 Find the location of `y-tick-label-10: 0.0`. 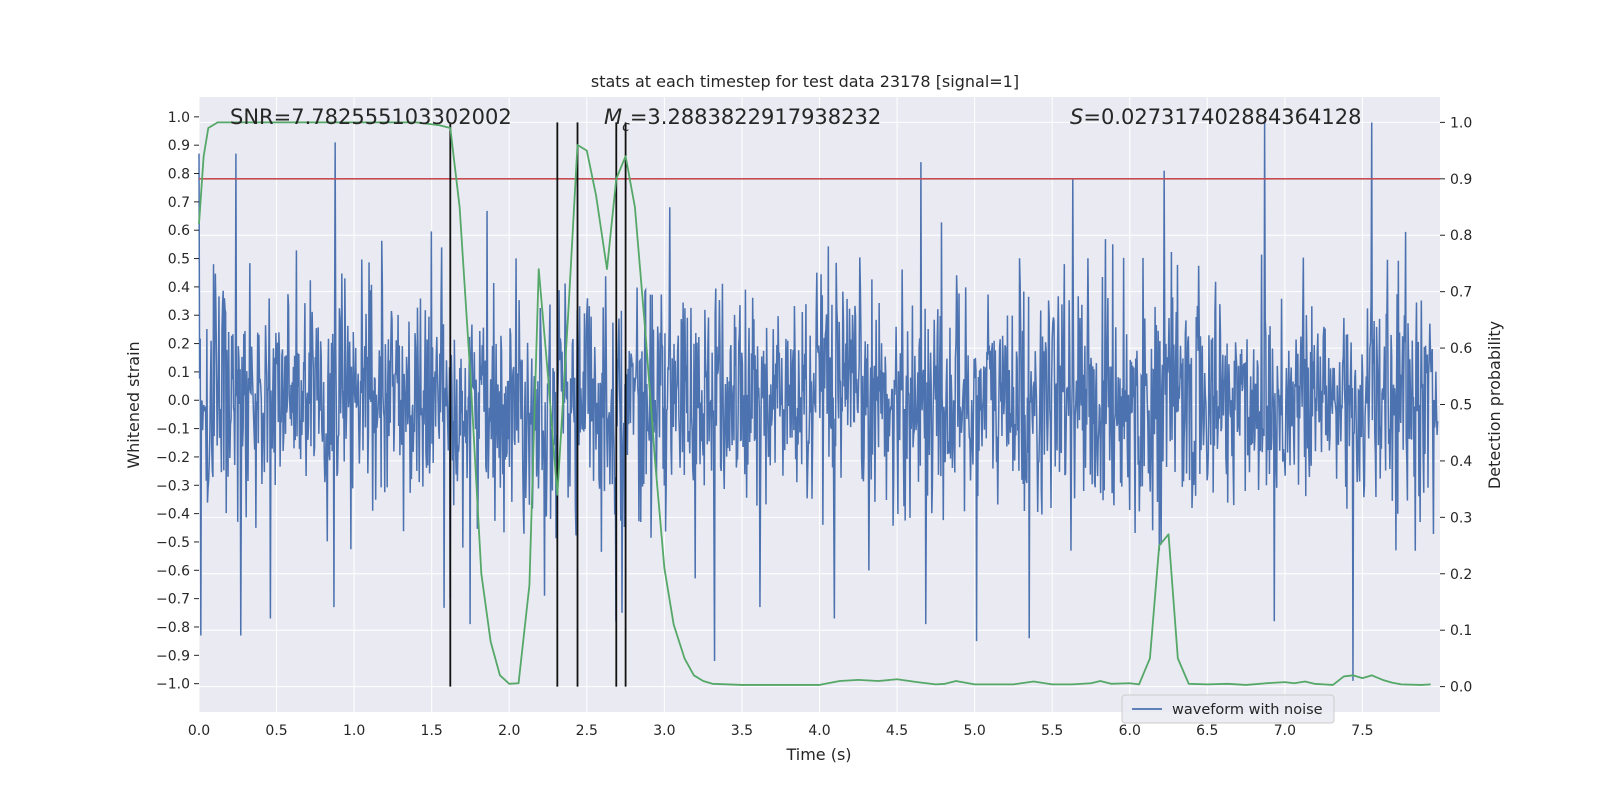

y-tick-label-10: 0.0 is located at coordinates (179, 401).